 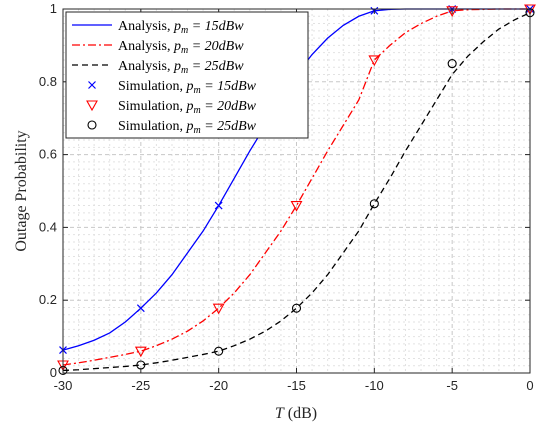 What do you see at coordinates (296, 385) in the screenshot?
I see `x-tick-label: -15` at bounding box center [296, 385].